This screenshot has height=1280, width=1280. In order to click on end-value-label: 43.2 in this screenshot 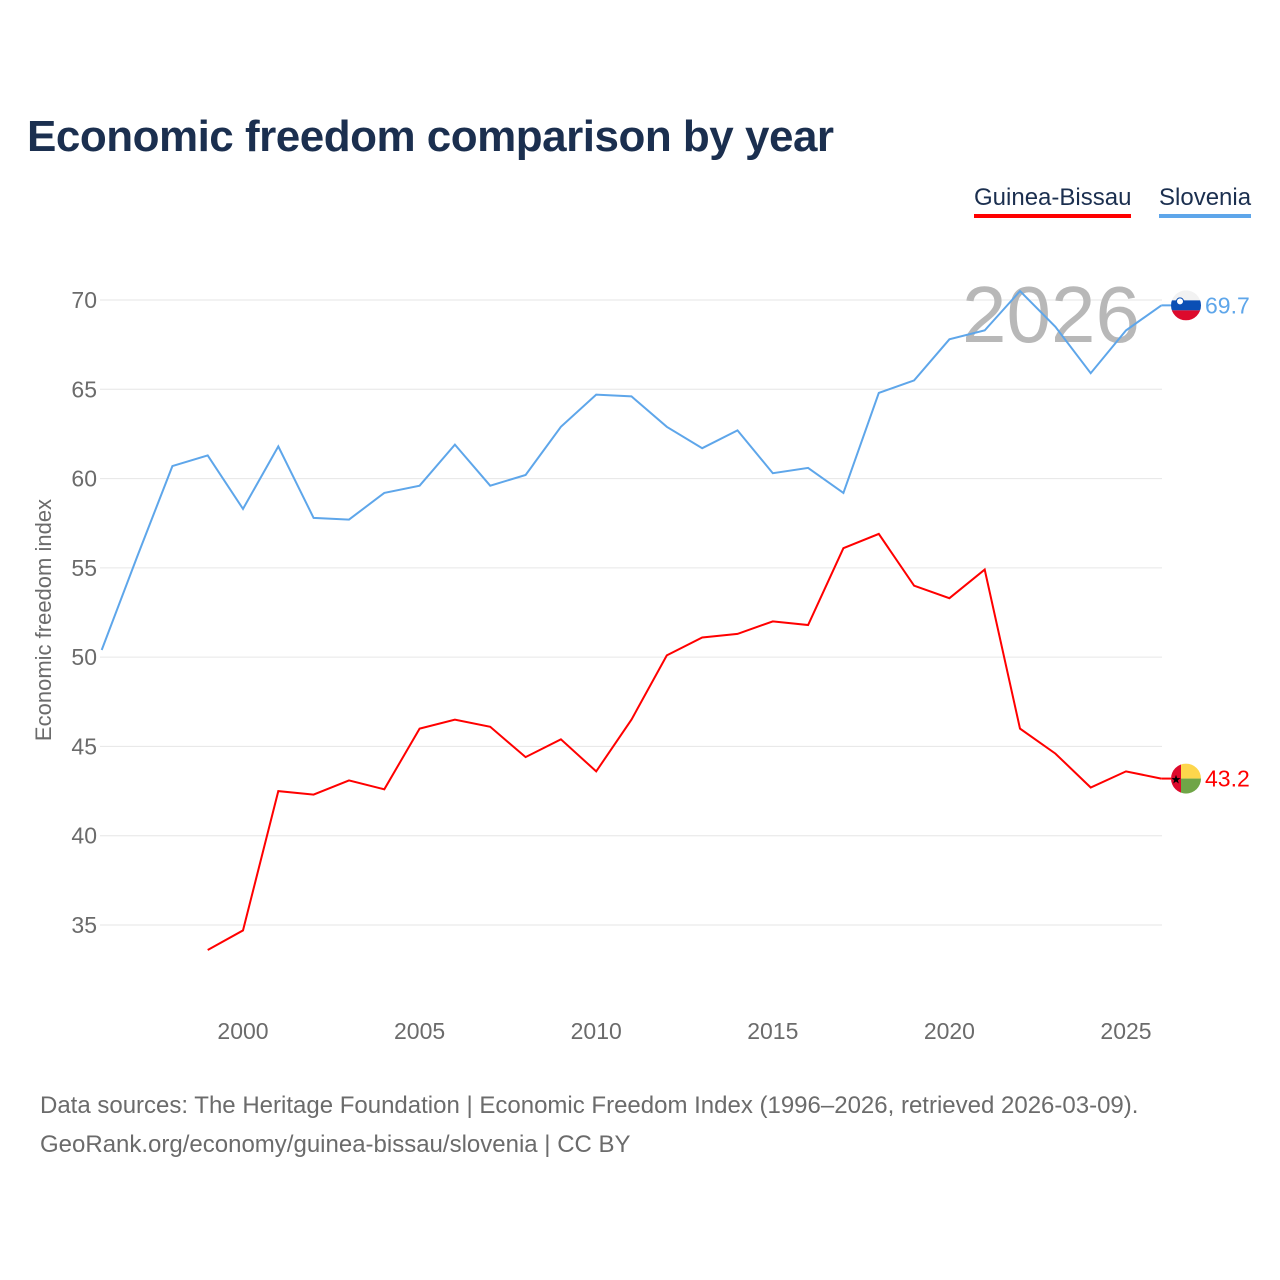, I will do `click(1227, 779)`.